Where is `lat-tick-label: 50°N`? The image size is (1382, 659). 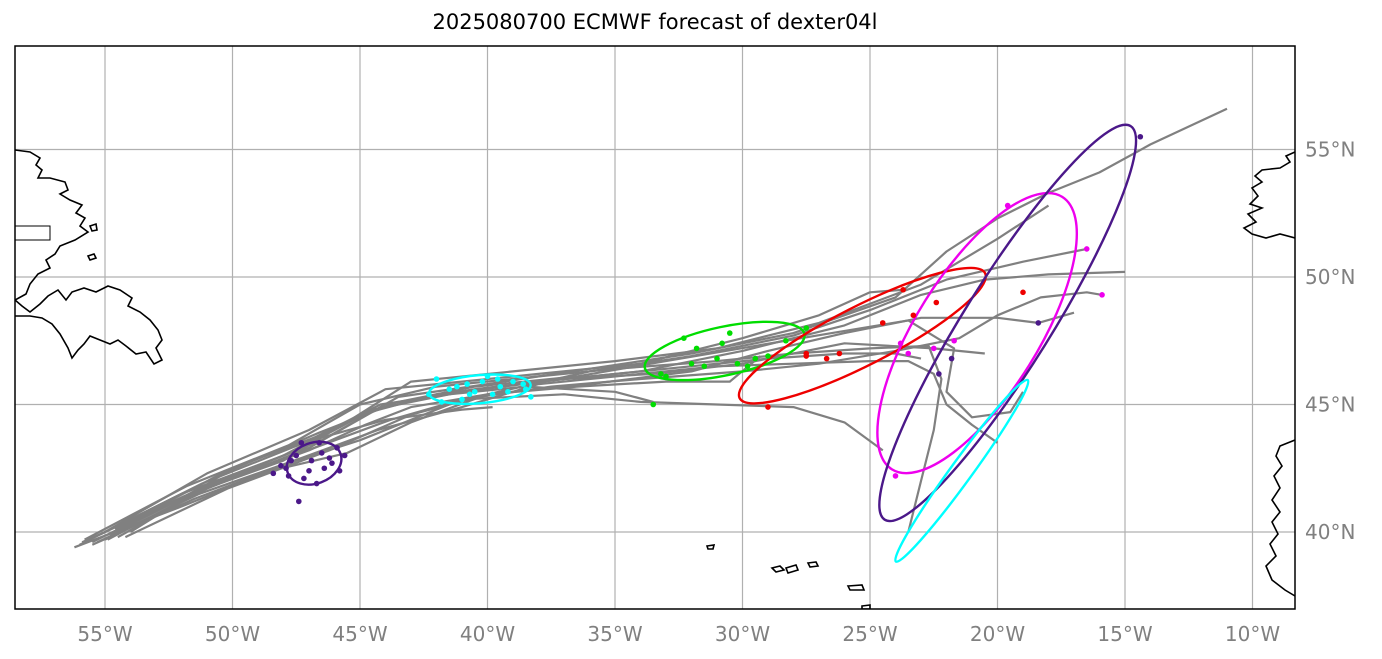
lat-tick-label: 50°N is located at coordinates (1330, 277).